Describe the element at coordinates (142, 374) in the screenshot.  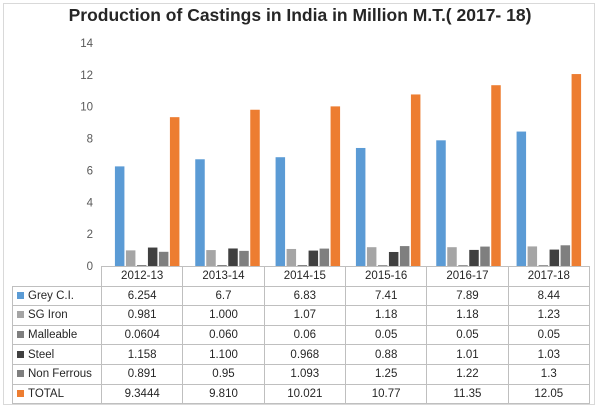
I see `table-cell: 0.891` at that location.